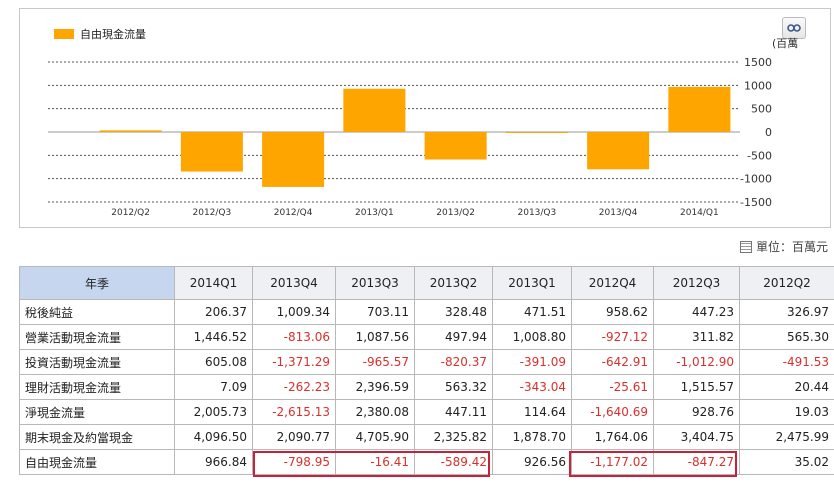 The image size is (834, 490). What do you see at coordinates (453, 312) in the screenshot?
I see `table-cell: 328.48` at bounding box center [453, 312].